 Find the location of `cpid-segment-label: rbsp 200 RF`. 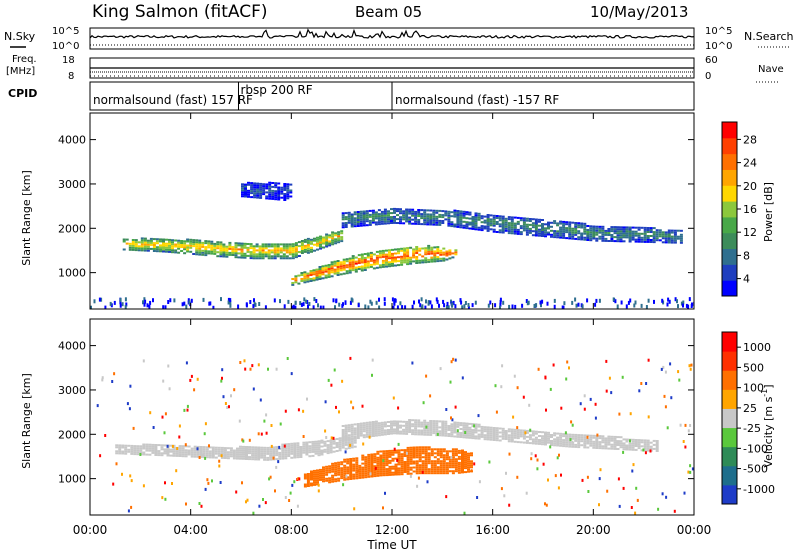

cpid-segment-label: rbsp 200 RF is located at coordinates (276, 90).